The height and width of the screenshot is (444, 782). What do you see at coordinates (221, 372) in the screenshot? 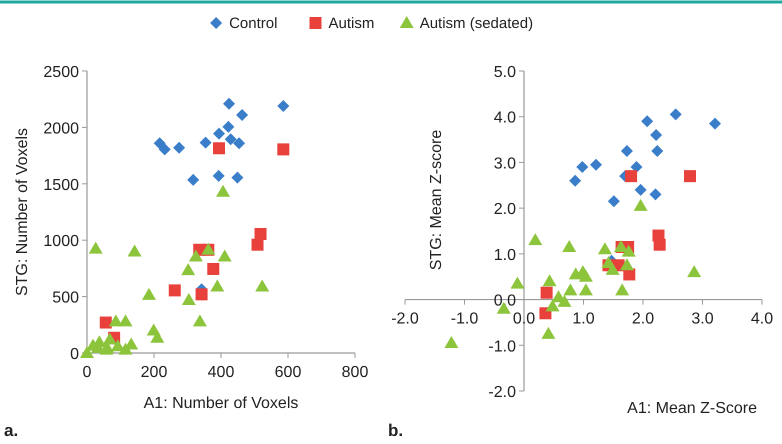
I see `x-tick-label: 400` at bounding box center [221, 372].